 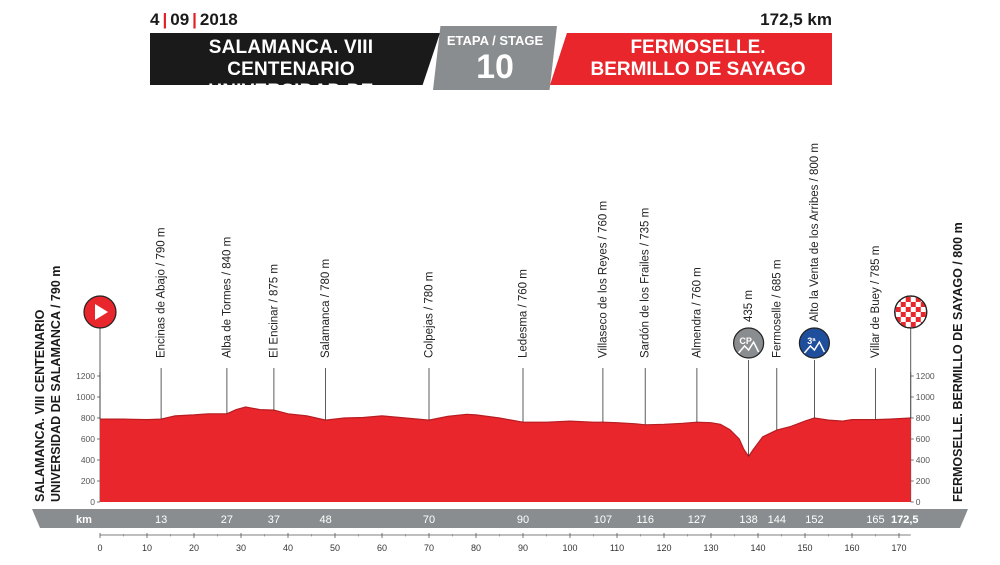 I want to click on x-tick-label: 80, so click(x=476, y=548).